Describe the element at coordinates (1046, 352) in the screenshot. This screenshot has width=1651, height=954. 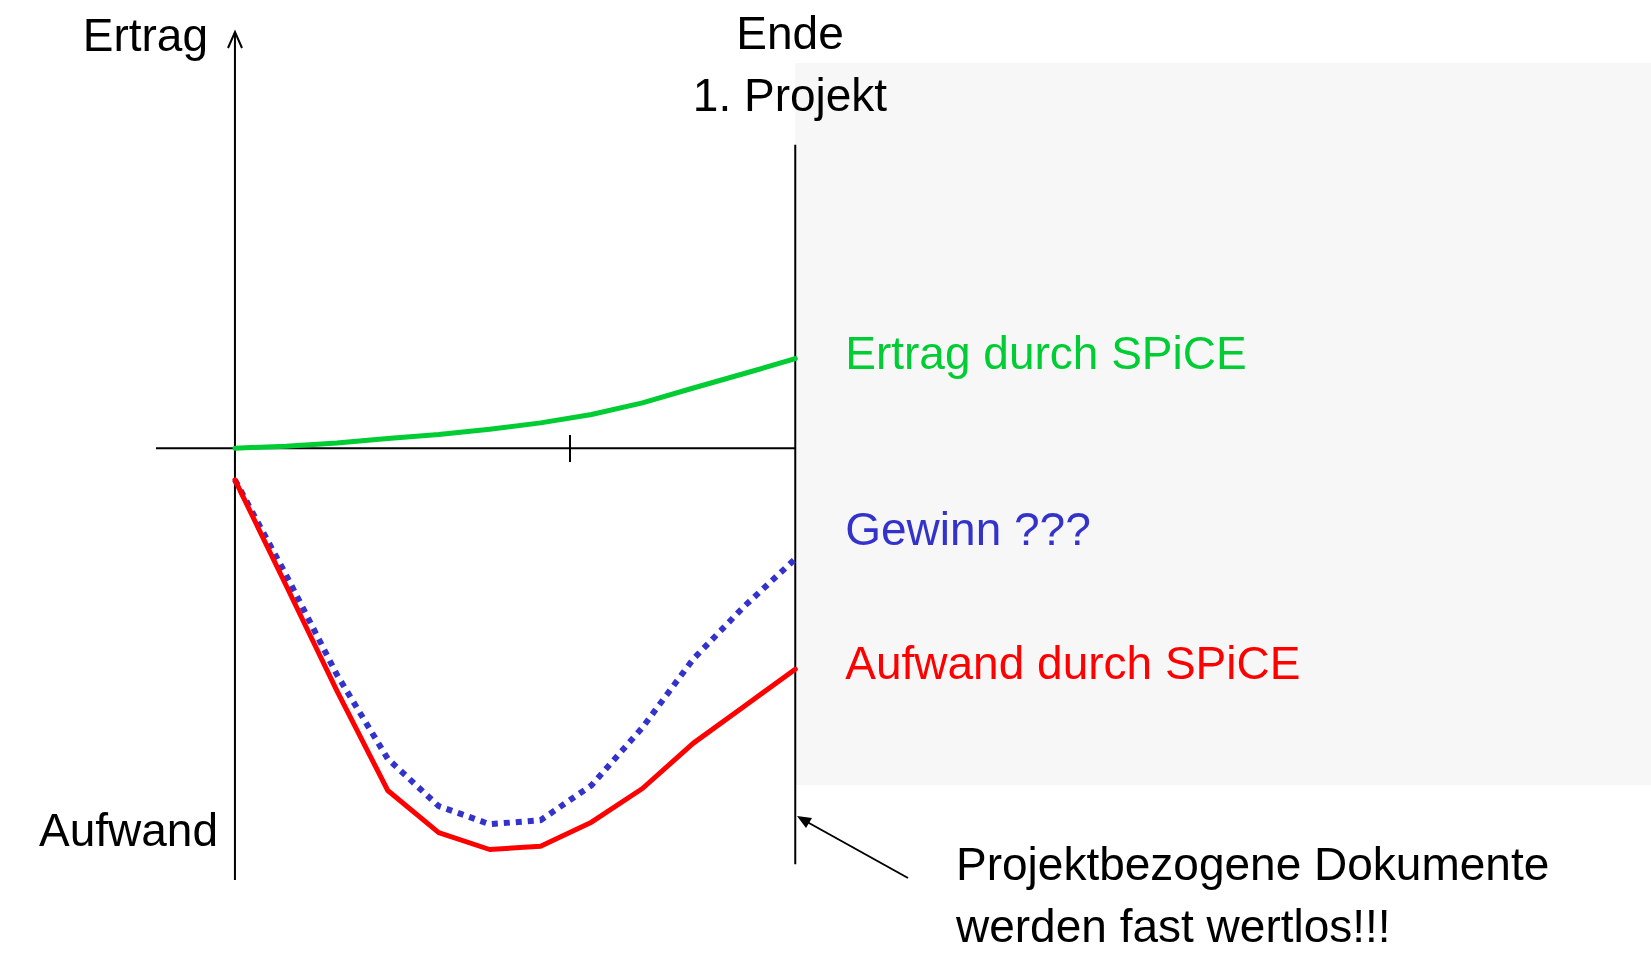
I see `series-label: Ertrag durch SPiCE` at that location.